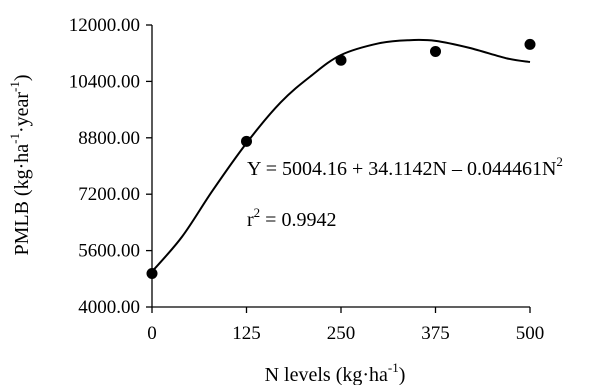 The width and height of the screenshot is (600, 385). Describe the element at coordinates (530, 333) in the screenshot. I see `x-tick-label: 500` at that location.